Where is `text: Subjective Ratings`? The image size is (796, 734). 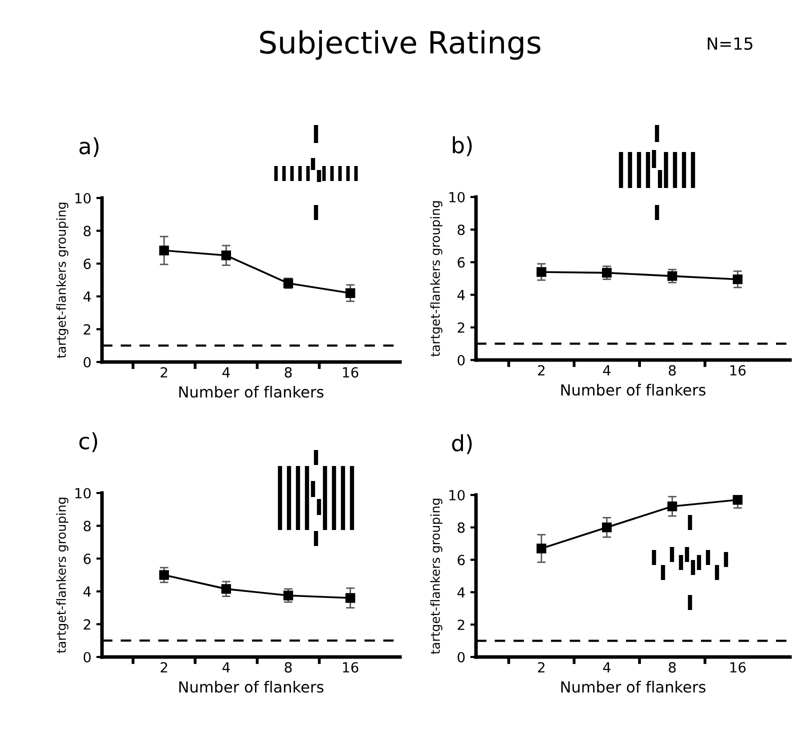
text: Subjective Ratings is located at coordinates (400, 45).